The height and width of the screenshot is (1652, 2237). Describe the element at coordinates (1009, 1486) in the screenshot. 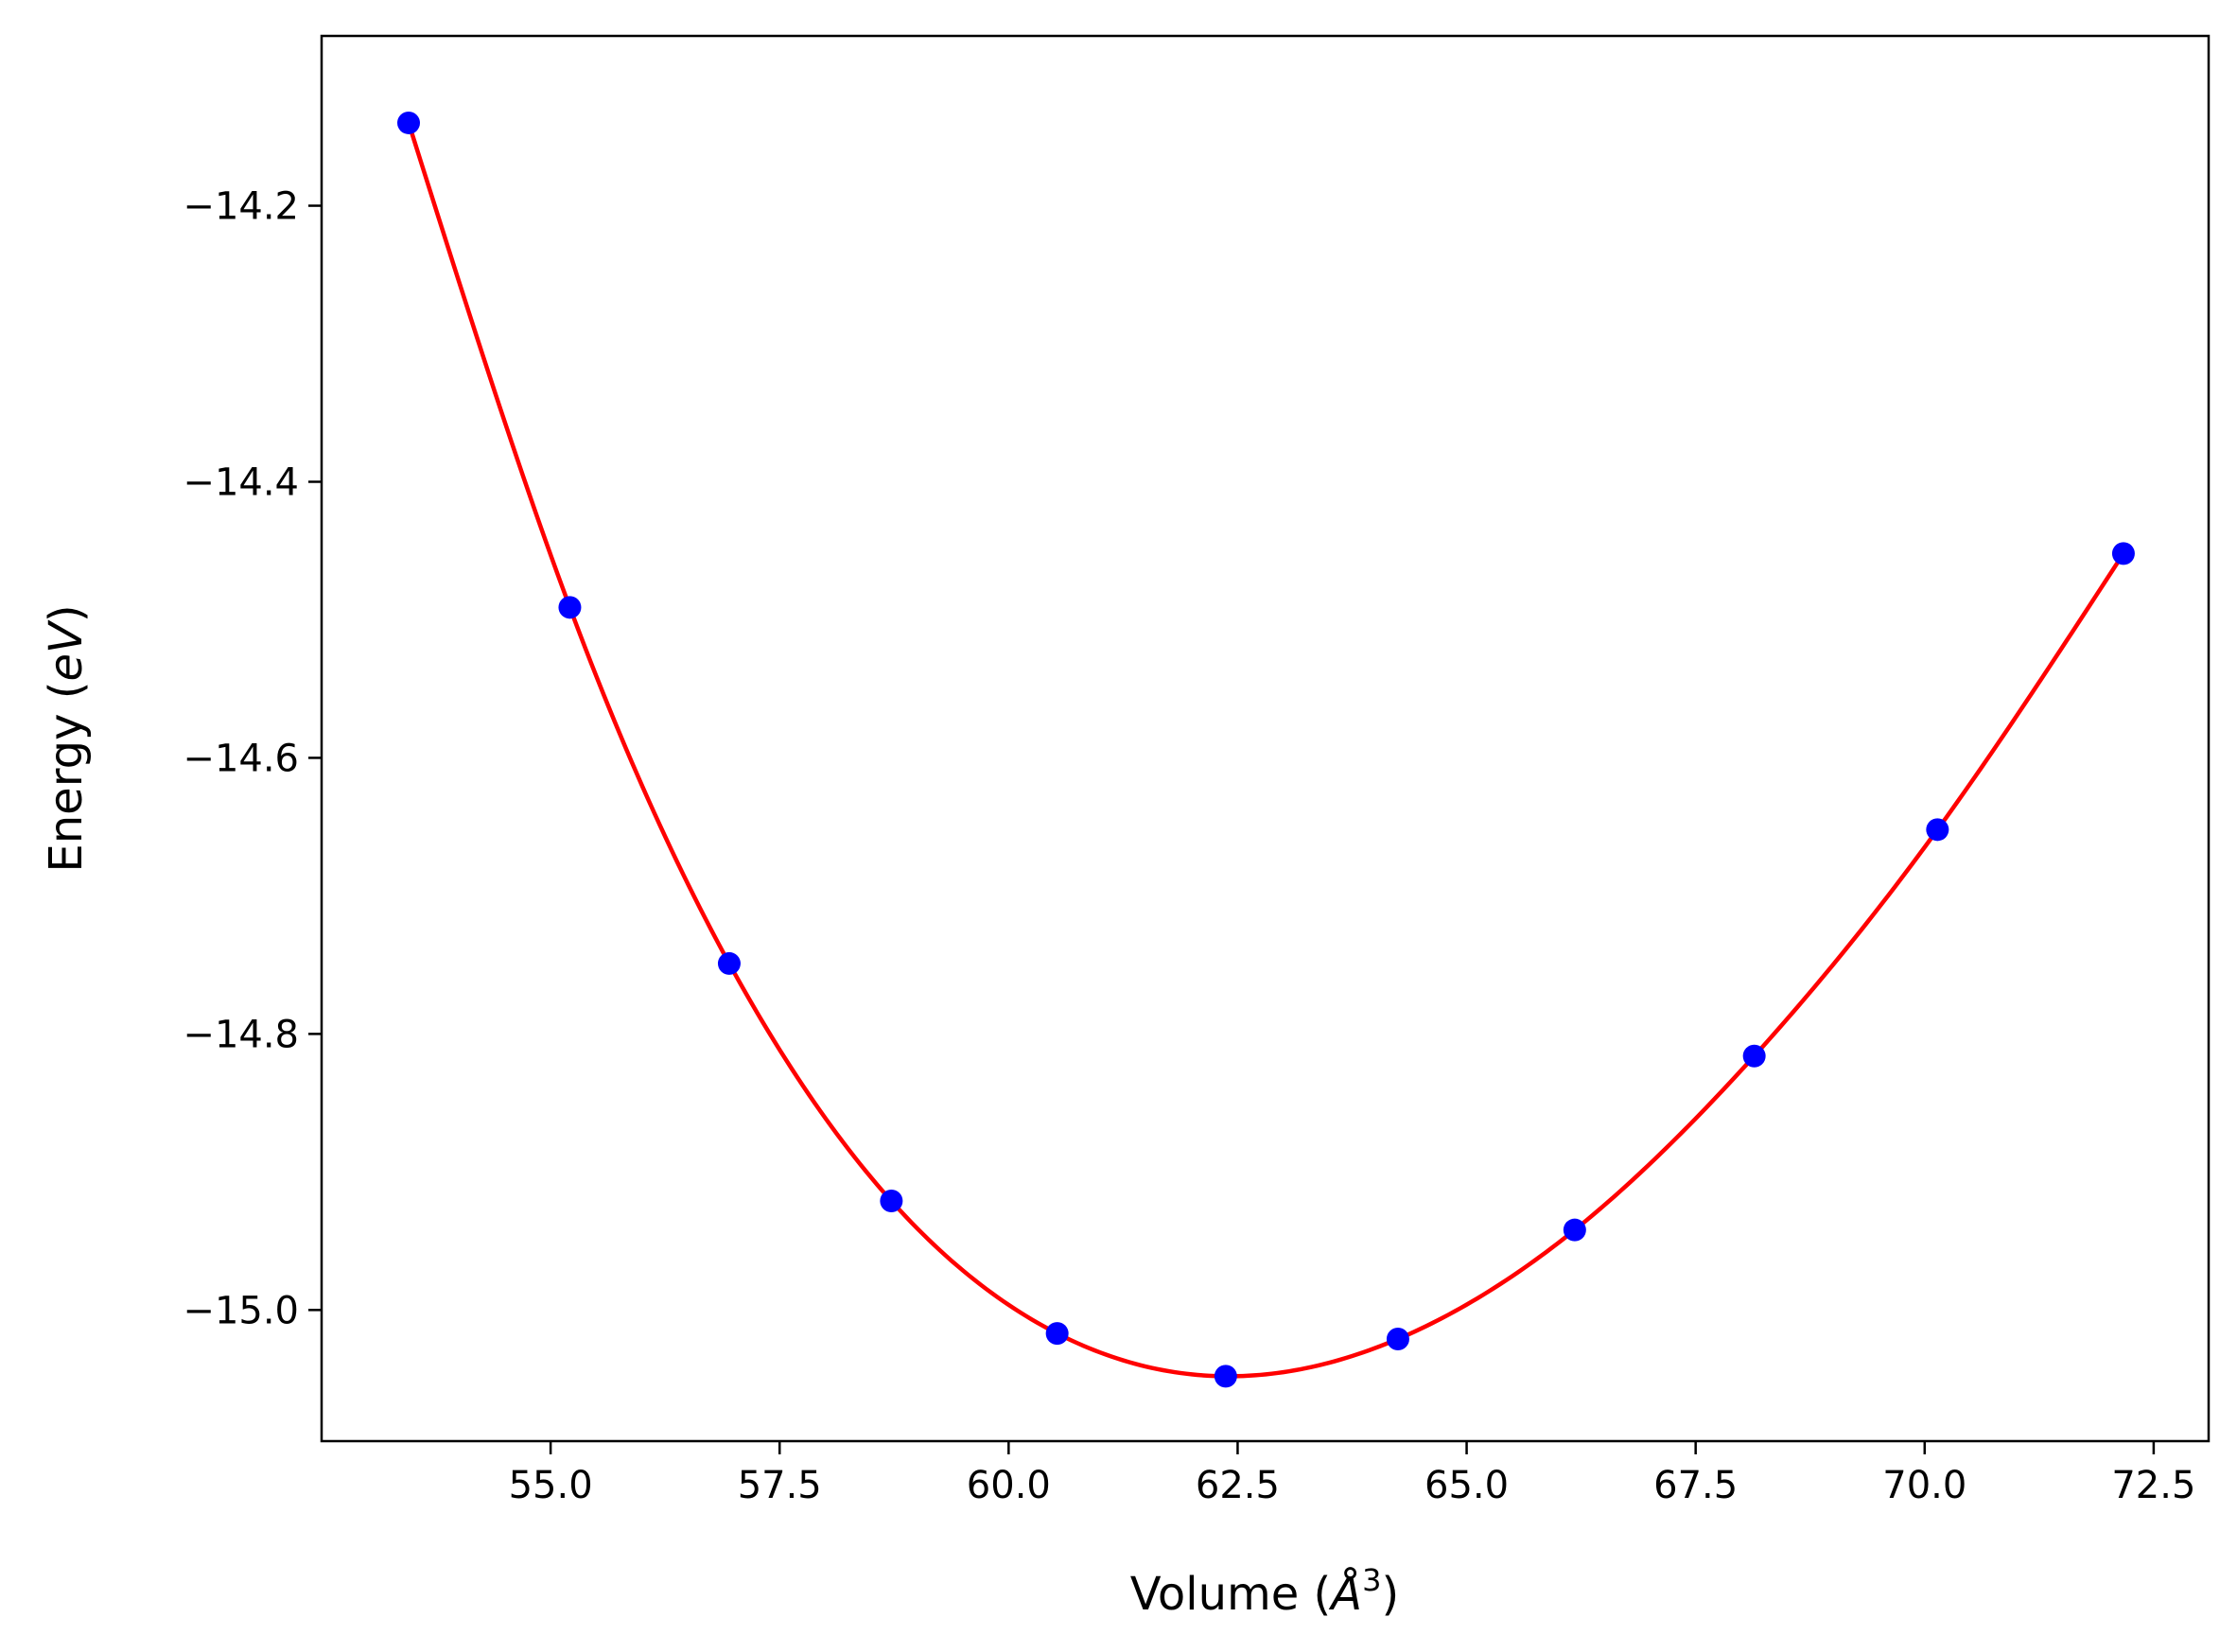

I see `x-tick-label: 60.0` at that location.